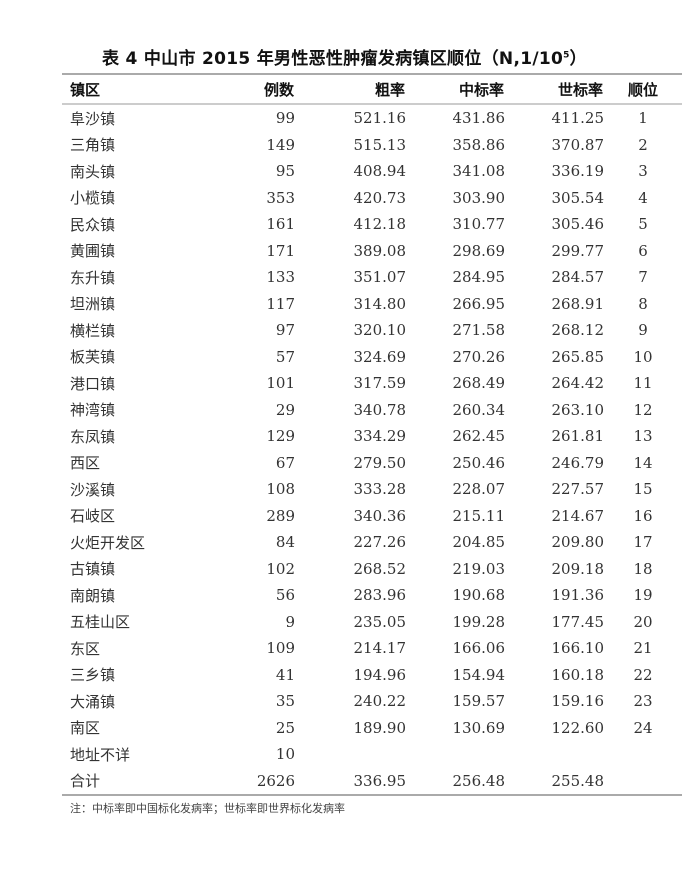  Describe the element at coordinates (578, 171) in the screenshot. I see `table-cell: 336.19` at that location.